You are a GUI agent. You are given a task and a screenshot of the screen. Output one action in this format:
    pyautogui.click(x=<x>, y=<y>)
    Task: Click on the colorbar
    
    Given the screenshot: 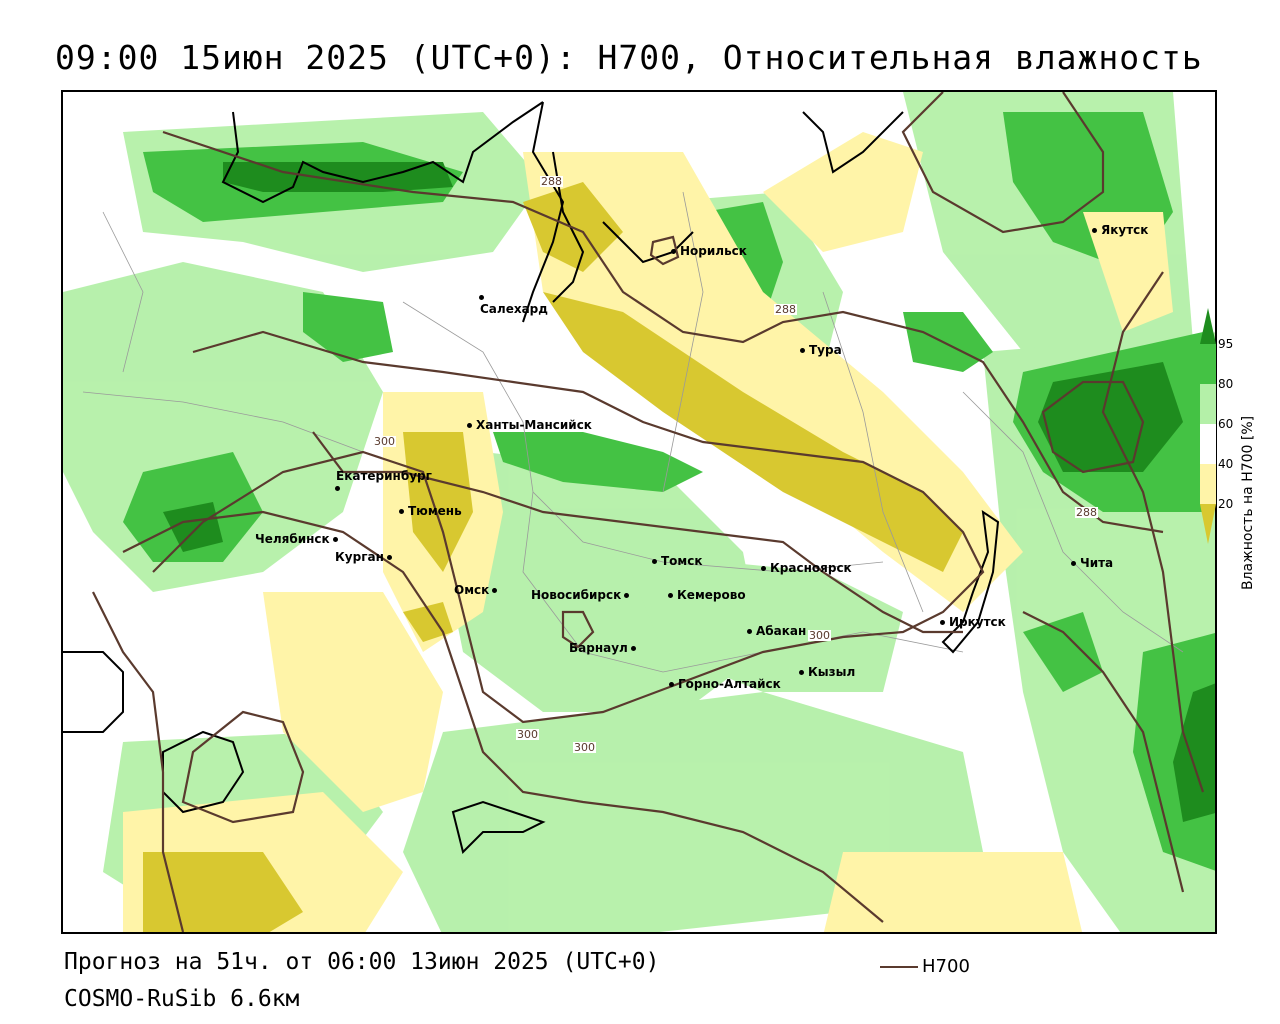 What is the action you would take?
    pyautogui.click(x=1208, y=426)
    